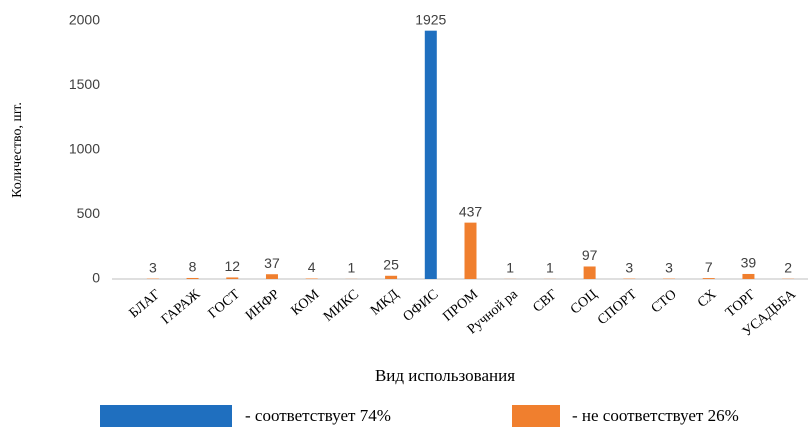 The width and height of the screenshot is (810, 427). What do you see at coordinates (385, 303) in the screenshot?
I see `x-tick-label: МКД` at bounding box center [385, 303].